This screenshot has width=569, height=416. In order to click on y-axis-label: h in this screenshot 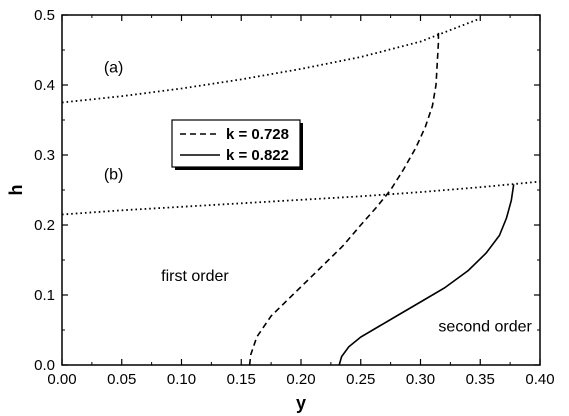, I will do `click(16, 190)`.